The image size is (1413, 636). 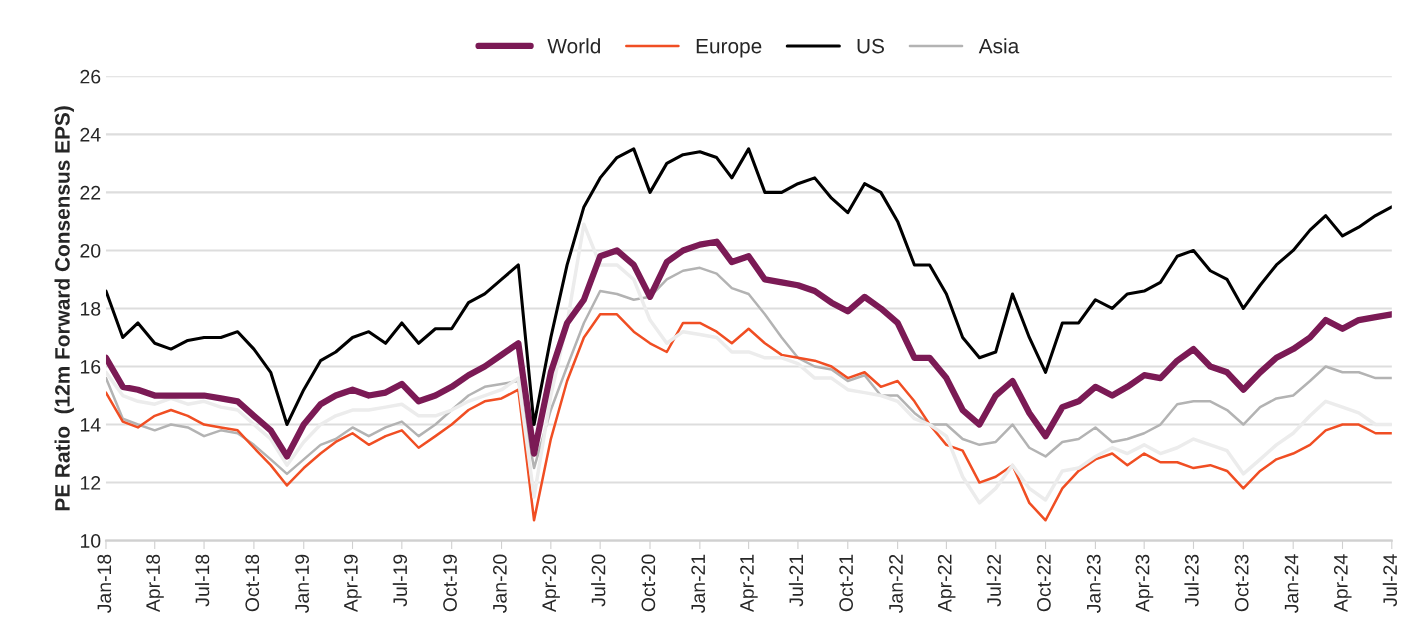 What do you see at coordinates (252, 583) in the screenshot?
I see `x-tick-label: Oct-18` at bounding box center [252, 583].